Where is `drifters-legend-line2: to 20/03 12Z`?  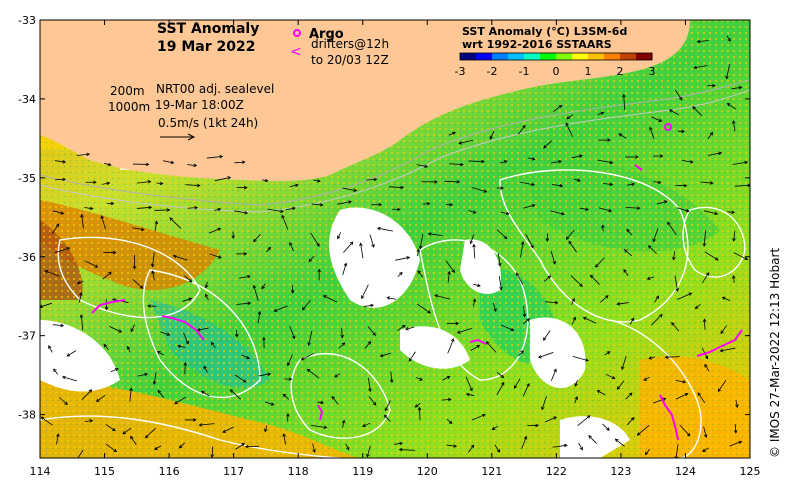
drifters-legend-line2: to 20/03 12Z is located at coordinates (350, 60).